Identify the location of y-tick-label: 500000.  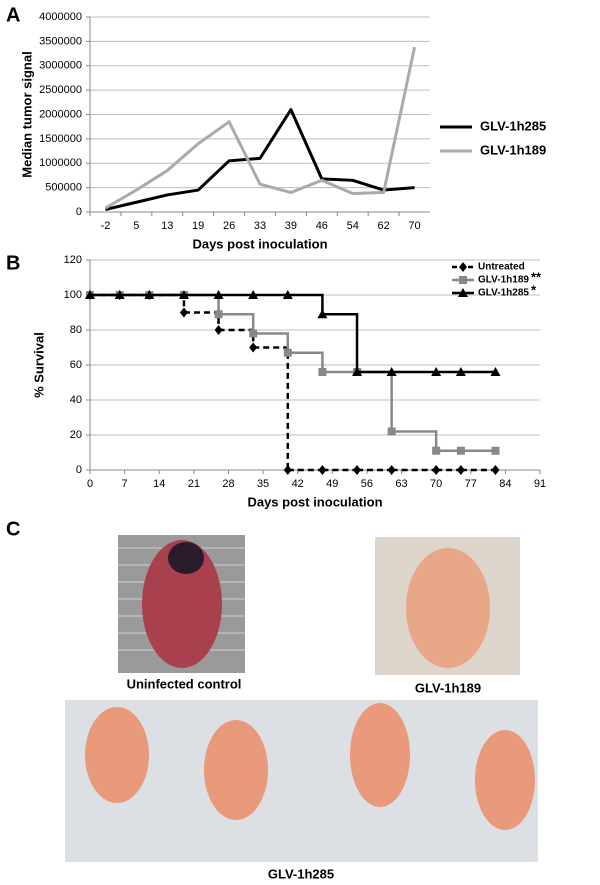
(63, 188).